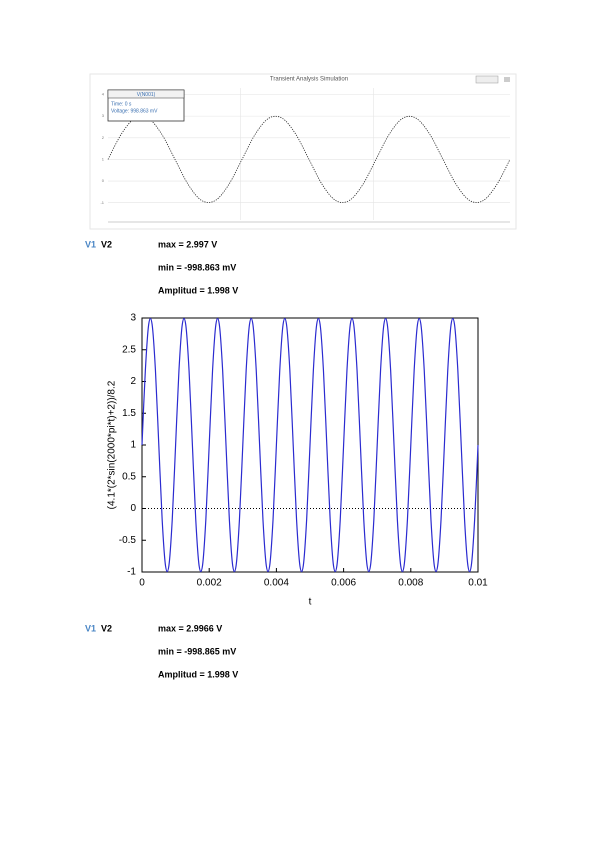  I want to click on toolbar-button, so click(487, 79).